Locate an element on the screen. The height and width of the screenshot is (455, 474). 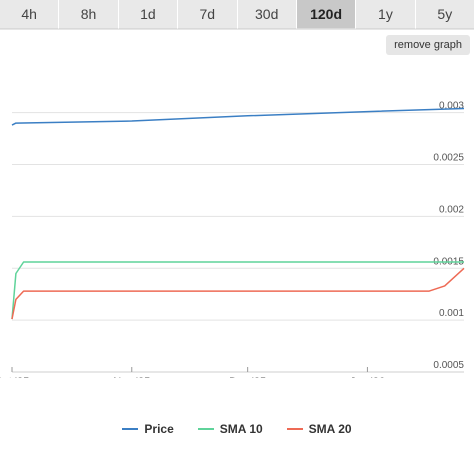
range-tab-1d: 1d is located at coordinates (148, 14).